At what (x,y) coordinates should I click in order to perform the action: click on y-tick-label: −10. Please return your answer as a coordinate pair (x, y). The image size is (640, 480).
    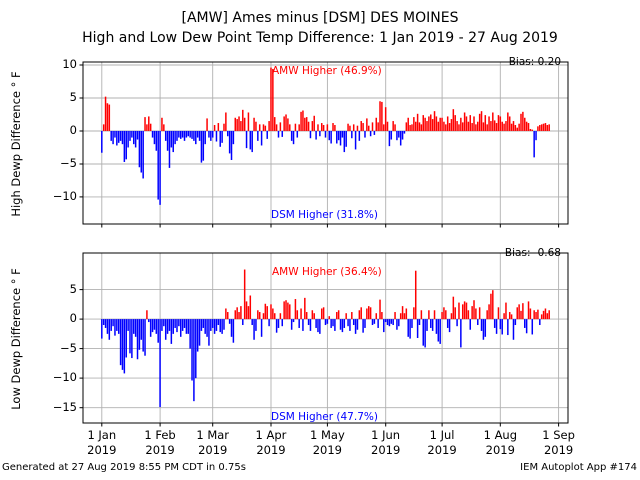
    Looking at the image, I should click on (64, 195).